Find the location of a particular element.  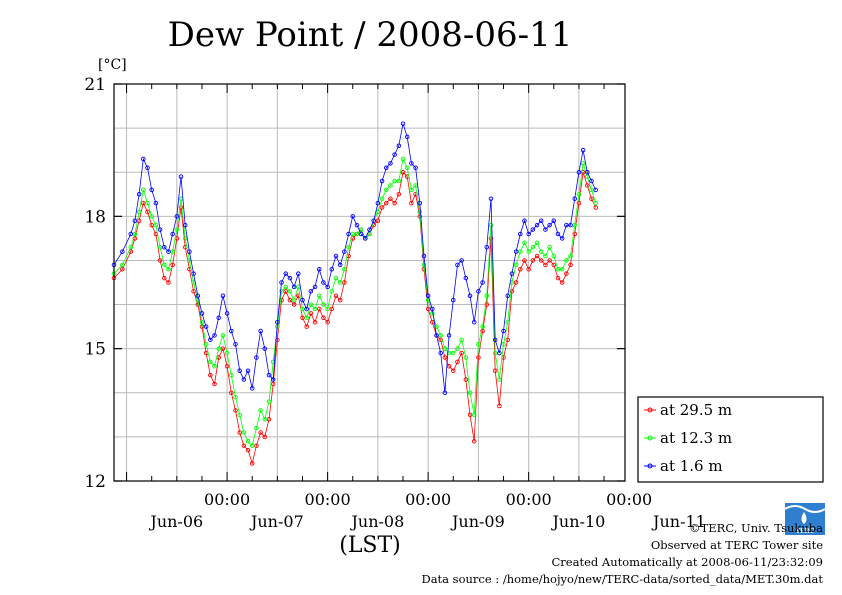

x-axis-label: (LST) is located at coordinates (370, 545).